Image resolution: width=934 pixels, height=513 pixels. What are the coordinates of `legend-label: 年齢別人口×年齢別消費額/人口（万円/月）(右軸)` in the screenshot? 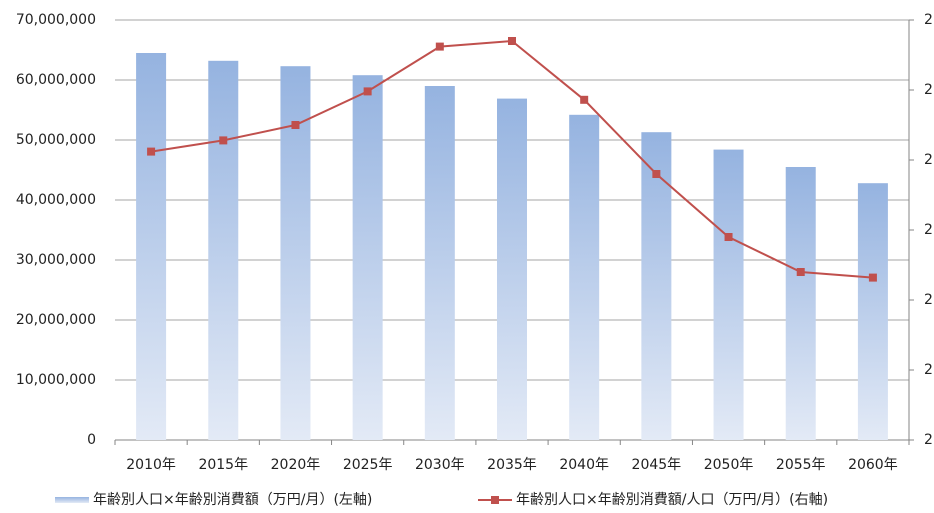 It's located at (672, 500).